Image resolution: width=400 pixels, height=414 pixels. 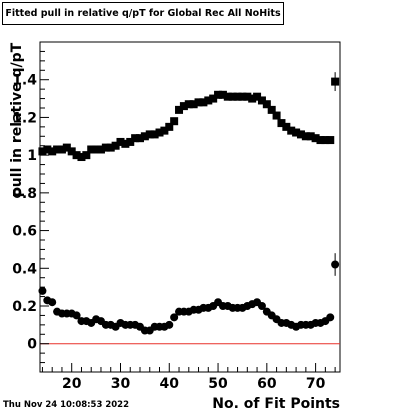 I want to click on y-tick-label: 0.2, so click(x=24, y=307).